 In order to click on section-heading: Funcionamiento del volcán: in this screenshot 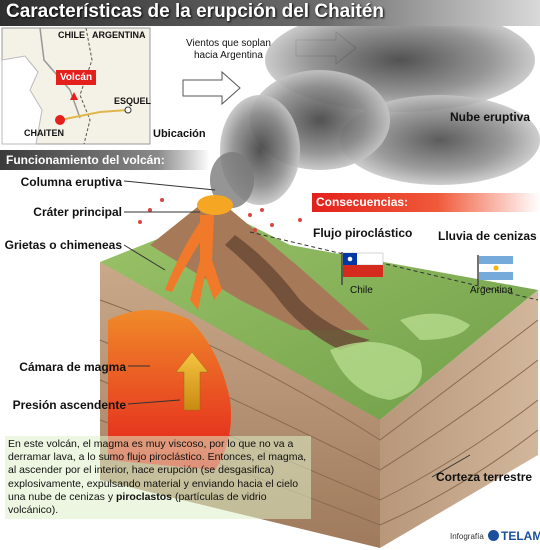, I will do `click(105, 160)`.